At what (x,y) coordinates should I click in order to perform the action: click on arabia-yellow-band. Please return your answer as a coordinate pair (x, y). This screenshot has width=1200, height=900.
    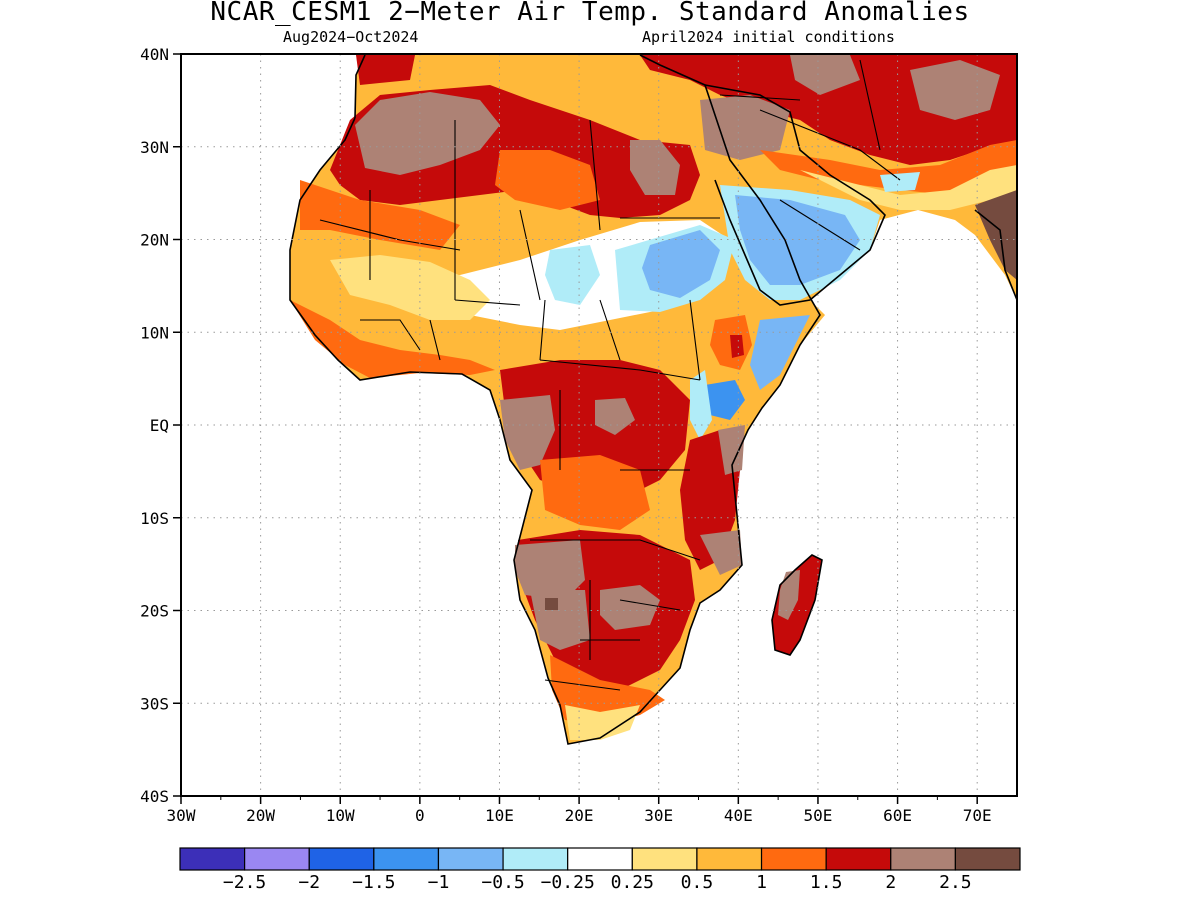
    Looking at the image, I should click on (908, 187).